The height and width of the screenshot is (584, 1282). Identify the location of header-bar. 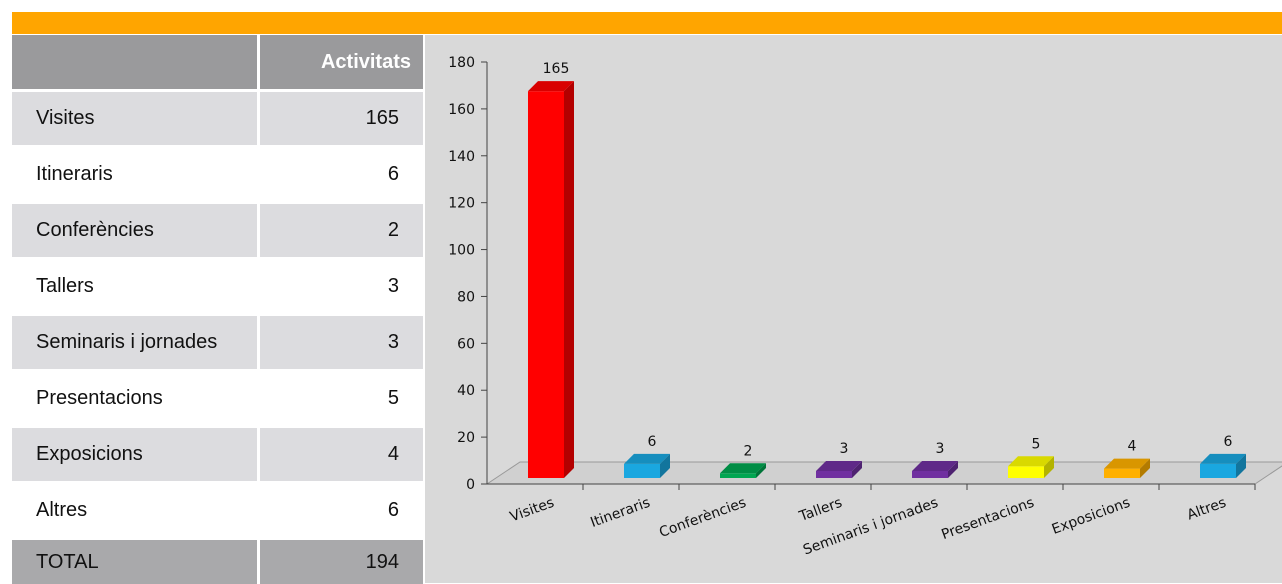
(647, 23).